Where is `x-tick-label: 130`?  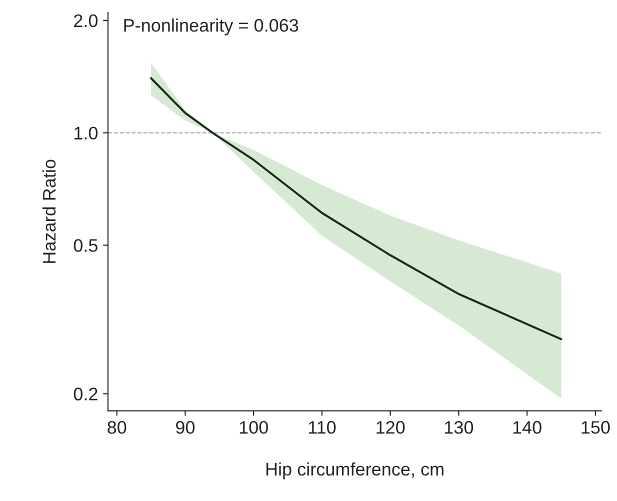 x-tick-label: 130 is located at coordinates (459, 427).